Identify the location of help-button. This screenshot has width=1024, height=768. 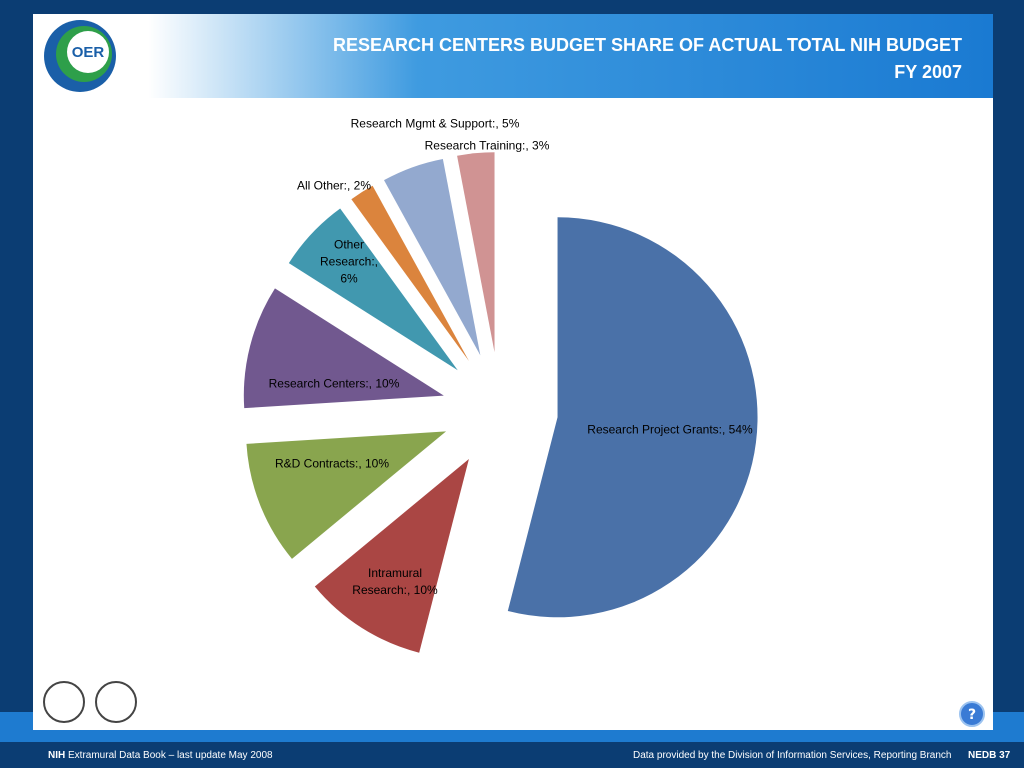
(972, 714).